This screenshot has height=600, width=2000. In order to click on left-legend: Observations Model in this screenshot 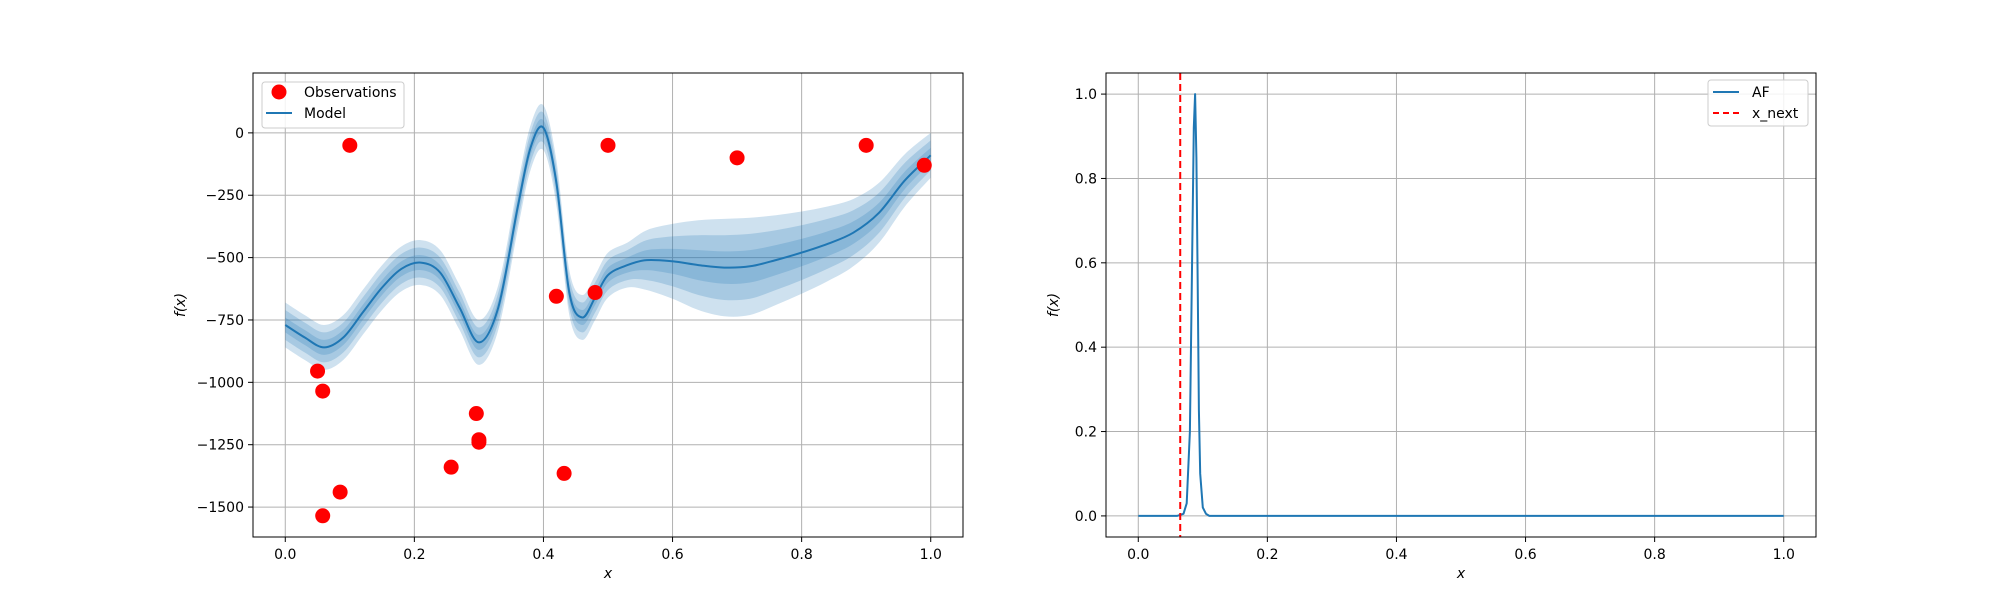, I will do `click(333, 105)`.